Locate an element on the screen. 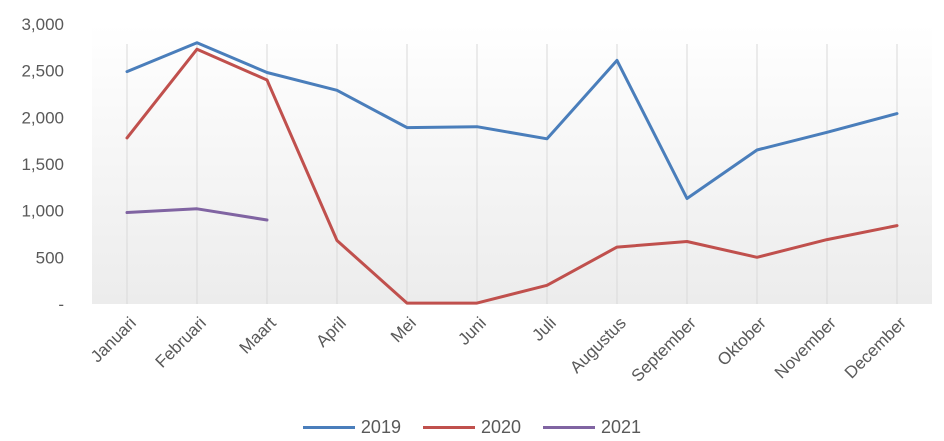  legend: 2019 2020 2021 is located at coordinates (472, 427).